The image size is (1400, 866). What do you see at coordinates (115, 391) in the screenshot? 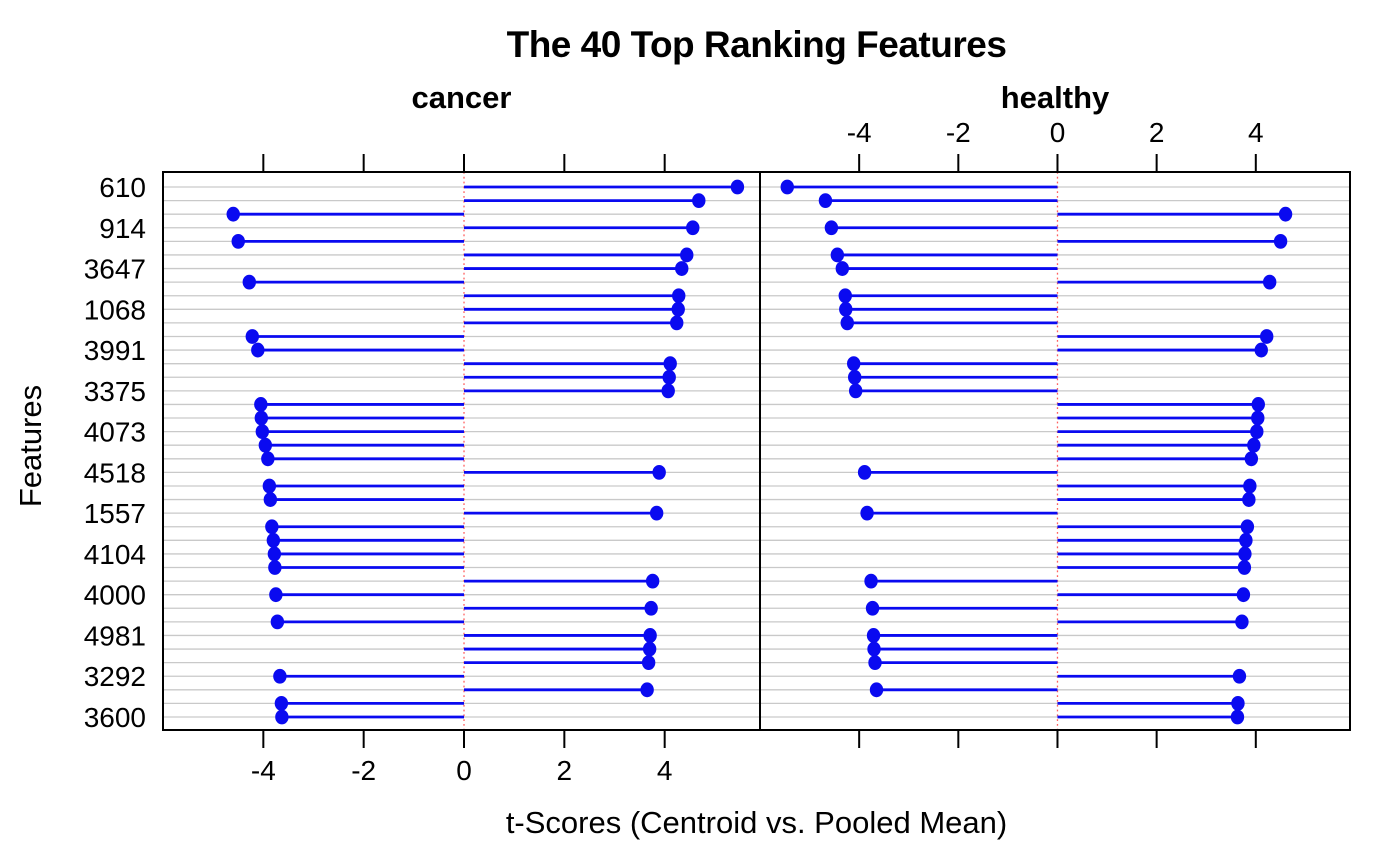
I see `y-axis-feature-label: 3375` at bounding box center [115, 391].